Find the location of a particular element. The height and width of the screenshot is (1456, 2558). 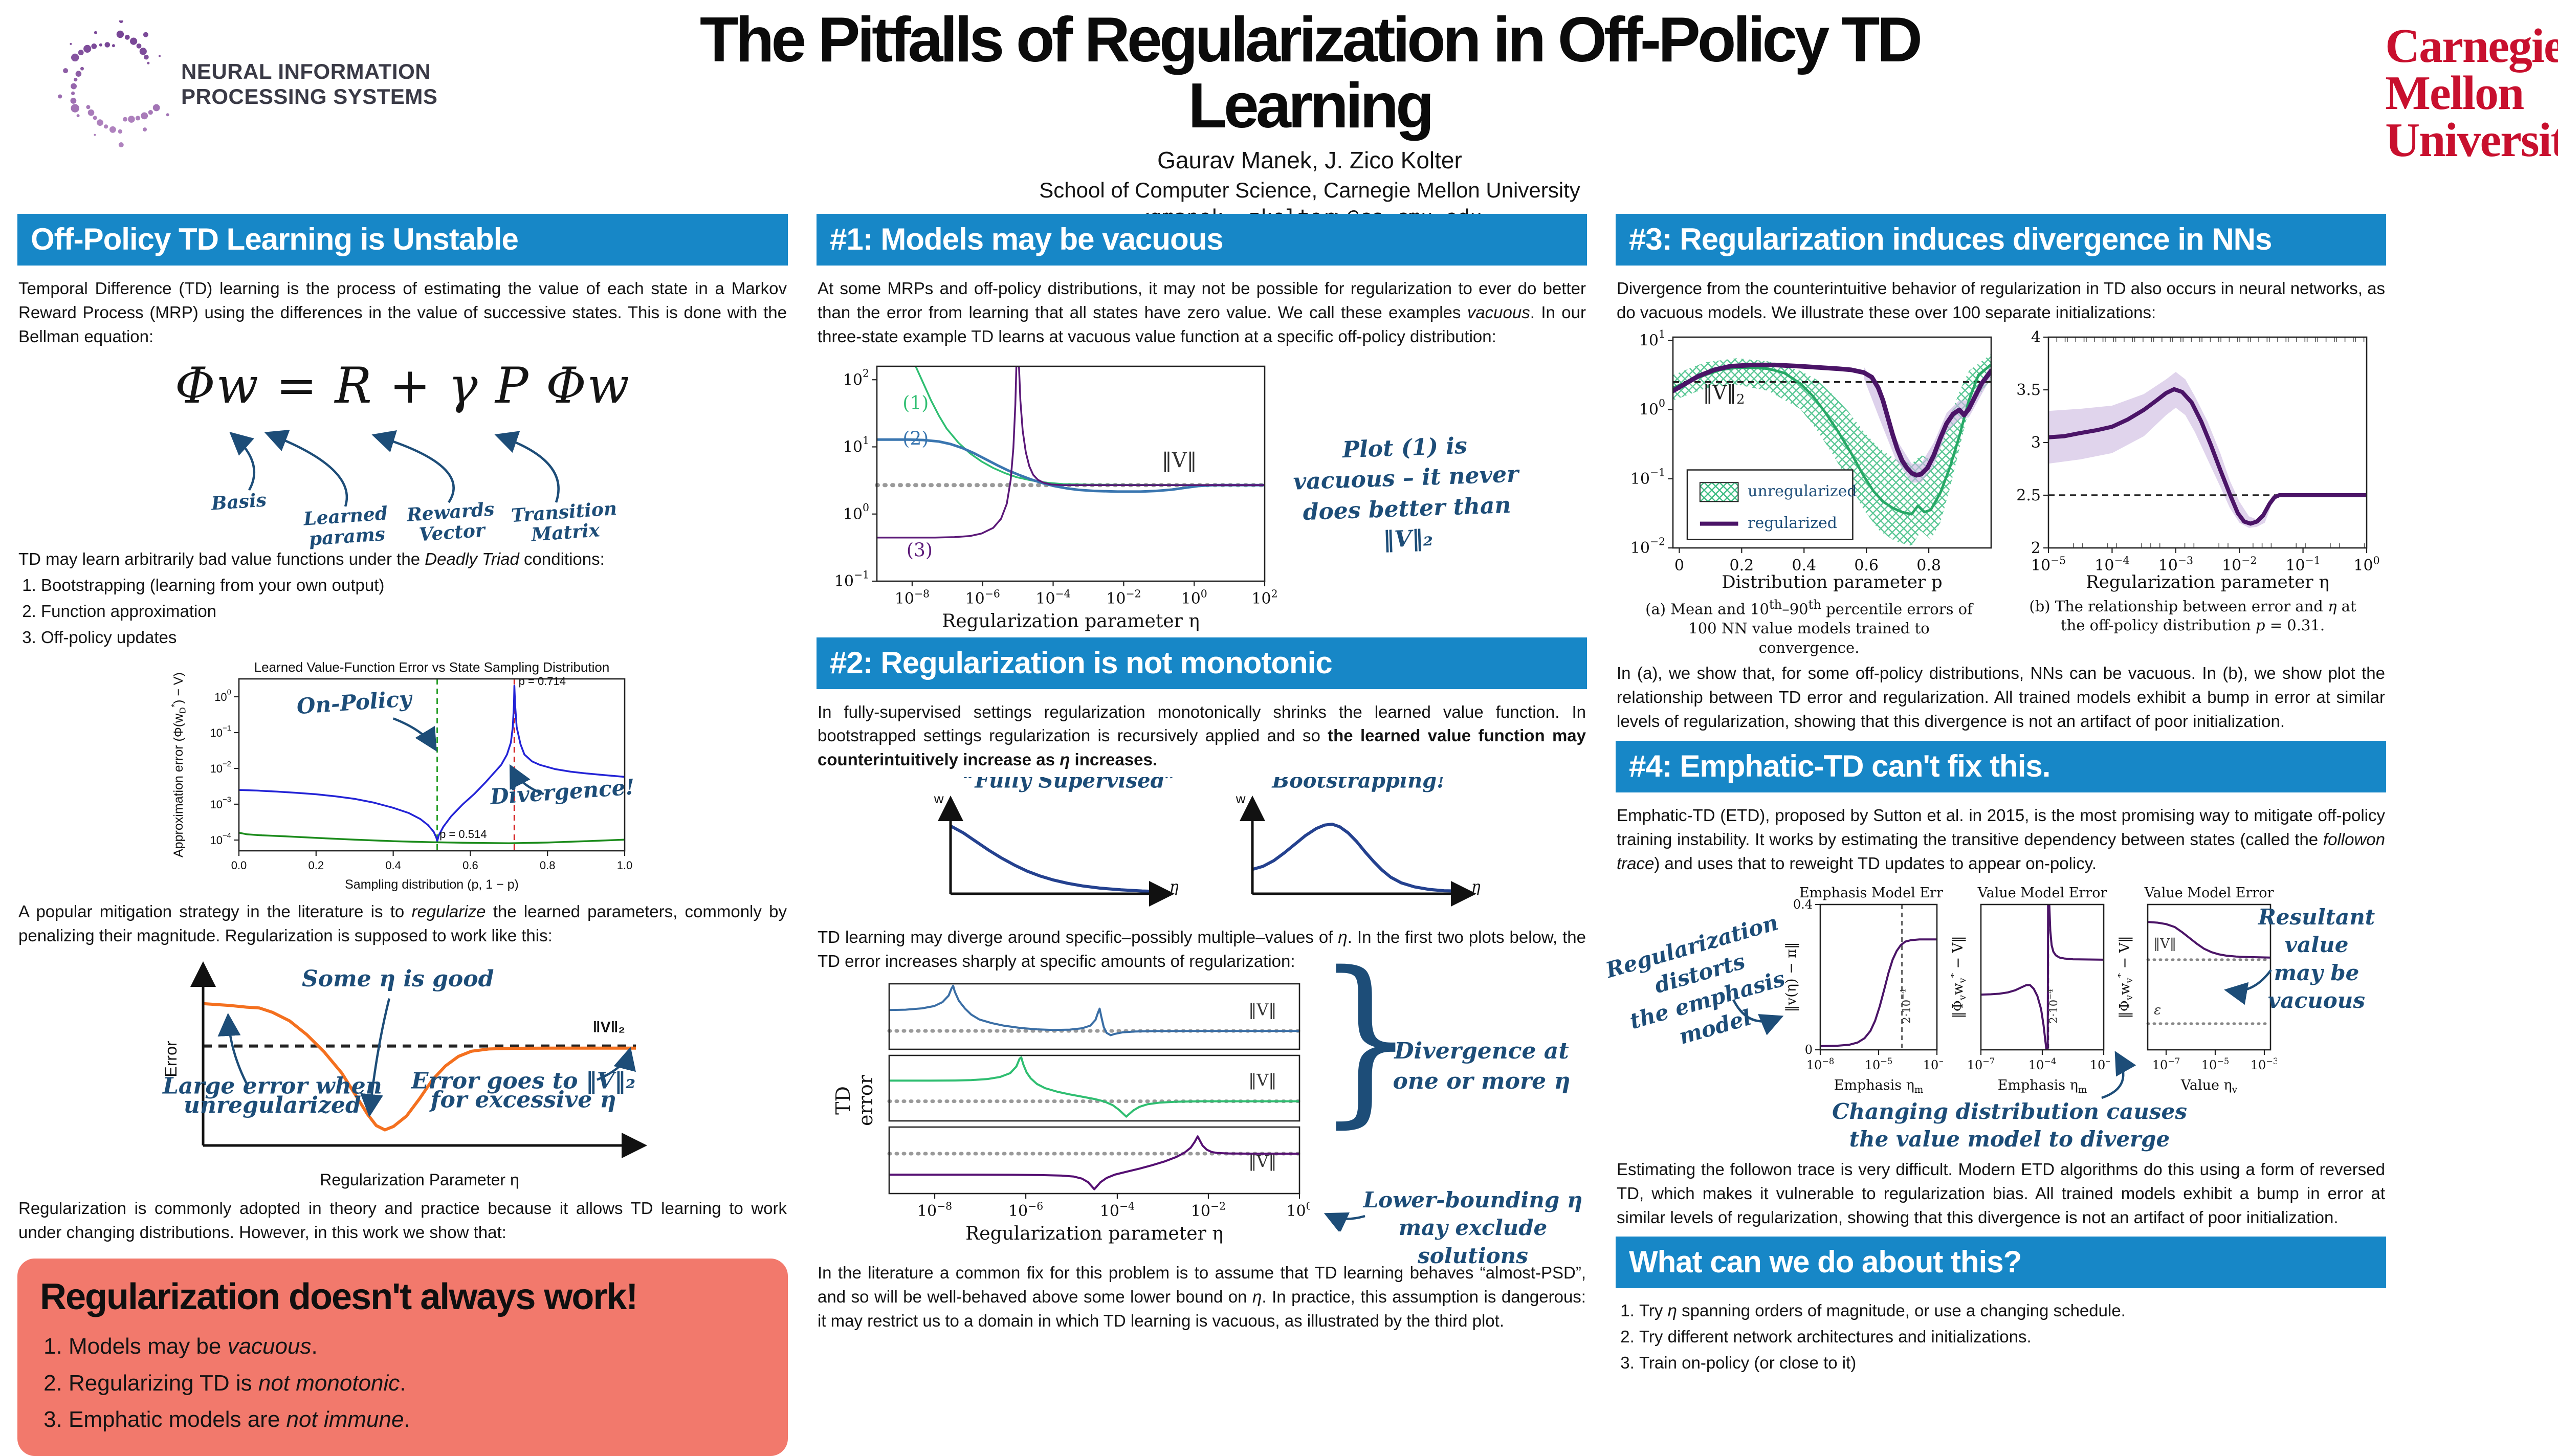

svg-text: “Fully Supervised” is located at coordinates (1069, 785).